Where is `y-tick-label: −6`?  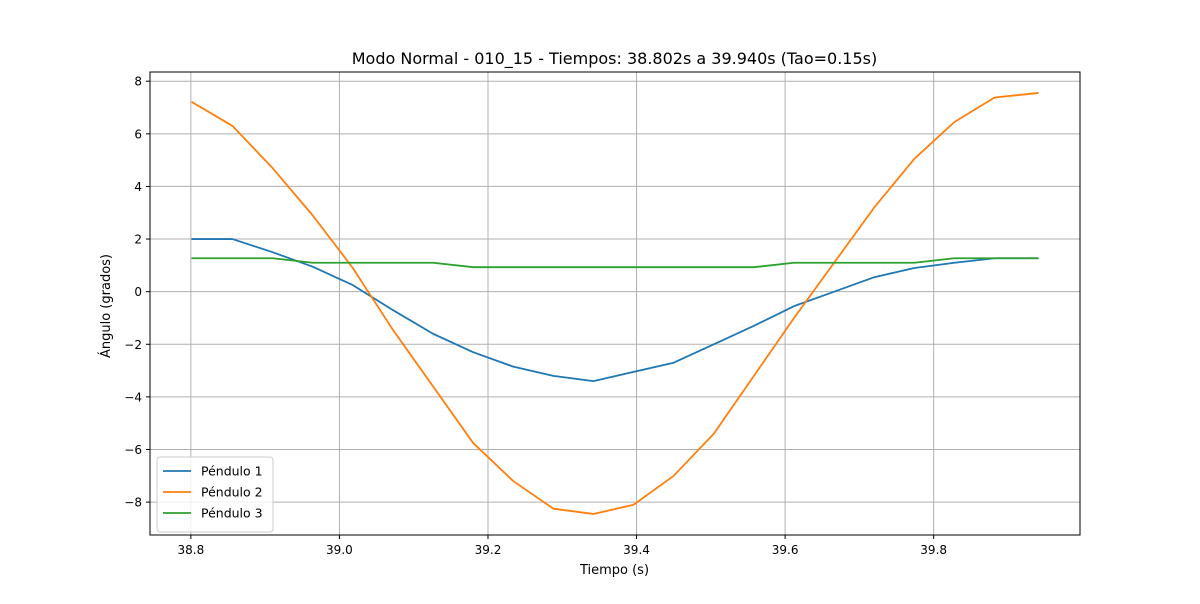 y-tick-label: −6 is located at coordinates (133, 450).